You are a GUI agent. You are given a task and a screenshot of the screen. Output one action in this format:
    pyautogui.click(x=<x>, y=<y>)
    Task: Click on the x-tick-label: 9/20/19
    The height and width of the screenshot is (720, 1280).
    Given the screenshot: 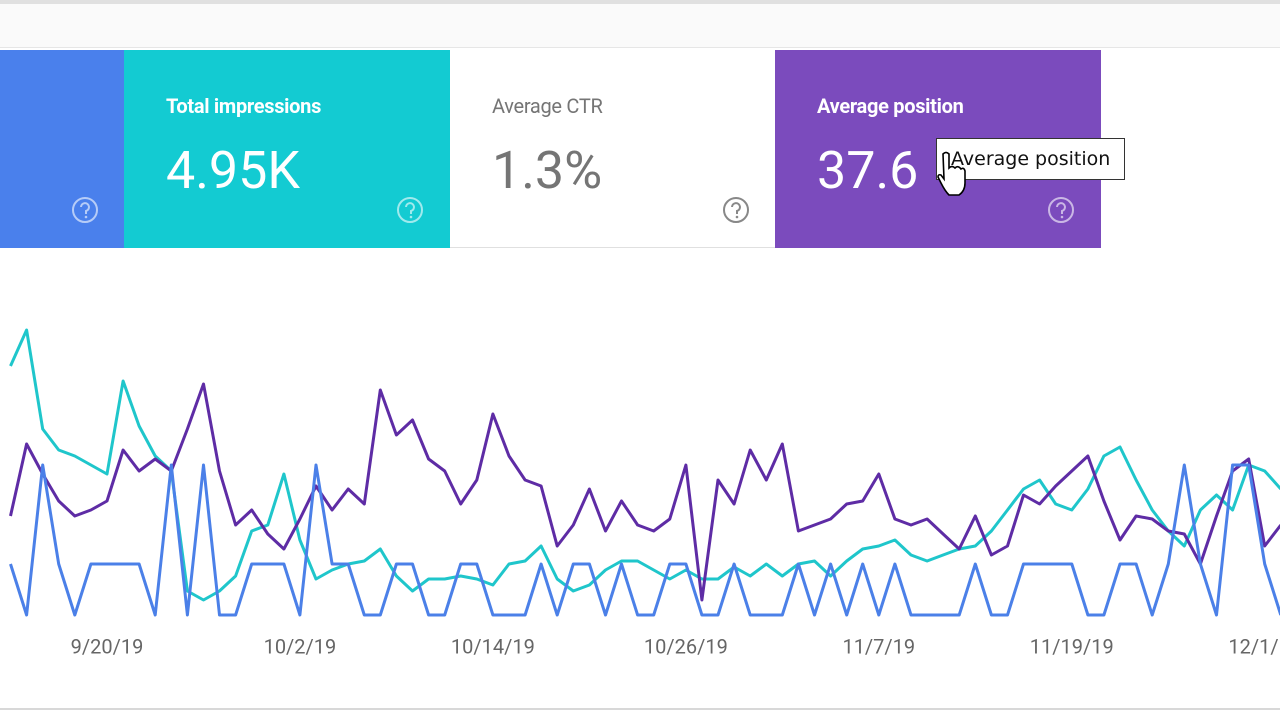 What is the action you would take?
    pyautogui.click(x=107, y=646)
    